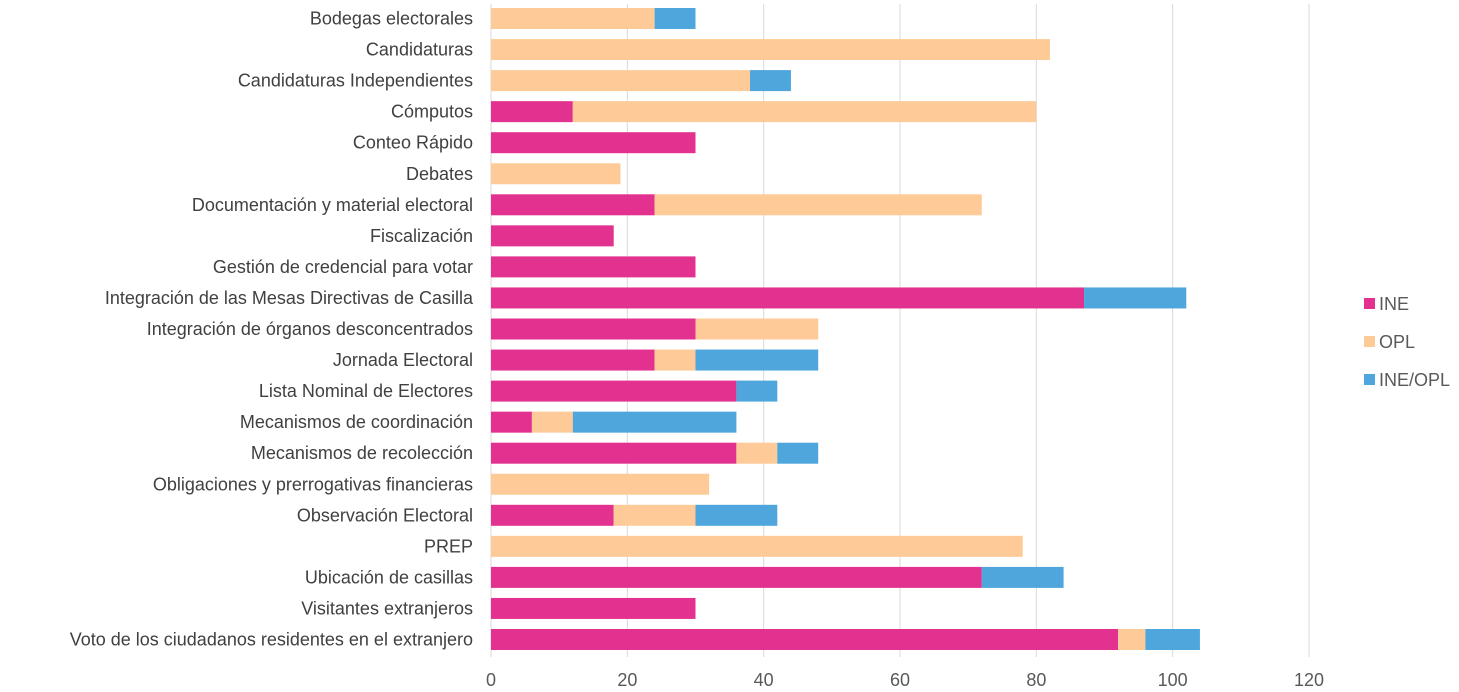 The height and width of the screenshot is (692, 1459). Describe the element at coordinates (1369, 341) in the screenshot. I see `legend-swatch-opl` at that location.